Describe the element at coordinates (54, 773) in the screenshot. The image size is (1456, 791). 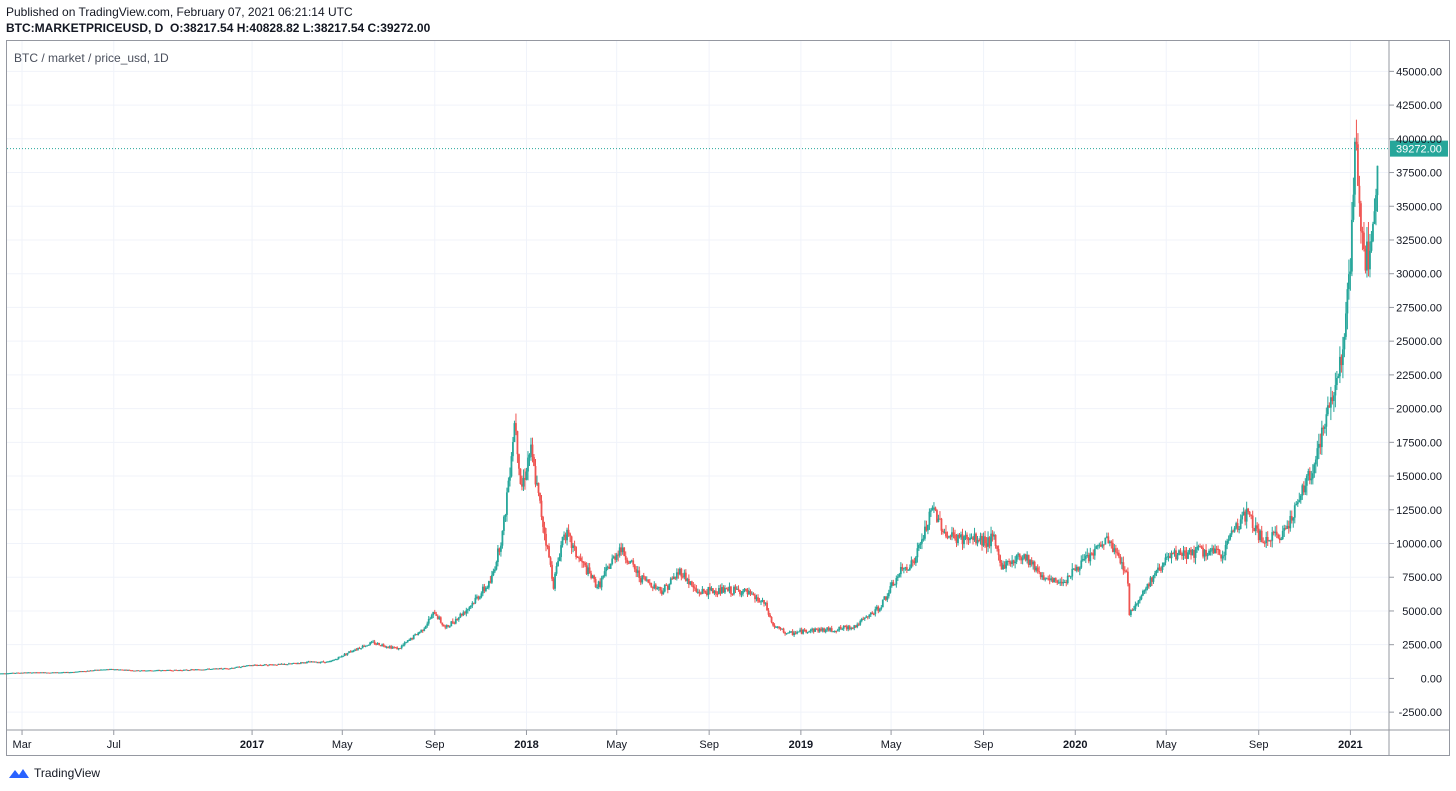
I see `footer-brand: TradingView` at that location.